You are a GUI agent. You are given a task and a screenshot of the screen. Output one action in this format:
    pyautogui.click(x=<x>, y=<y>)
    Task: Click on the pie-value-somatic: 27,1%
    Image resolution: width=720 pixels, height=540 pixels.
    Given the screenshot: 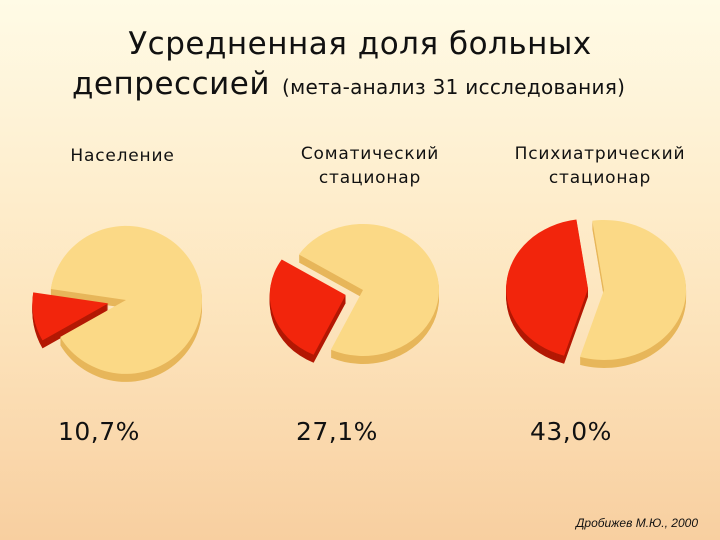 What is the action you would take?
    pyautogui.click(x=337, y=431)
    